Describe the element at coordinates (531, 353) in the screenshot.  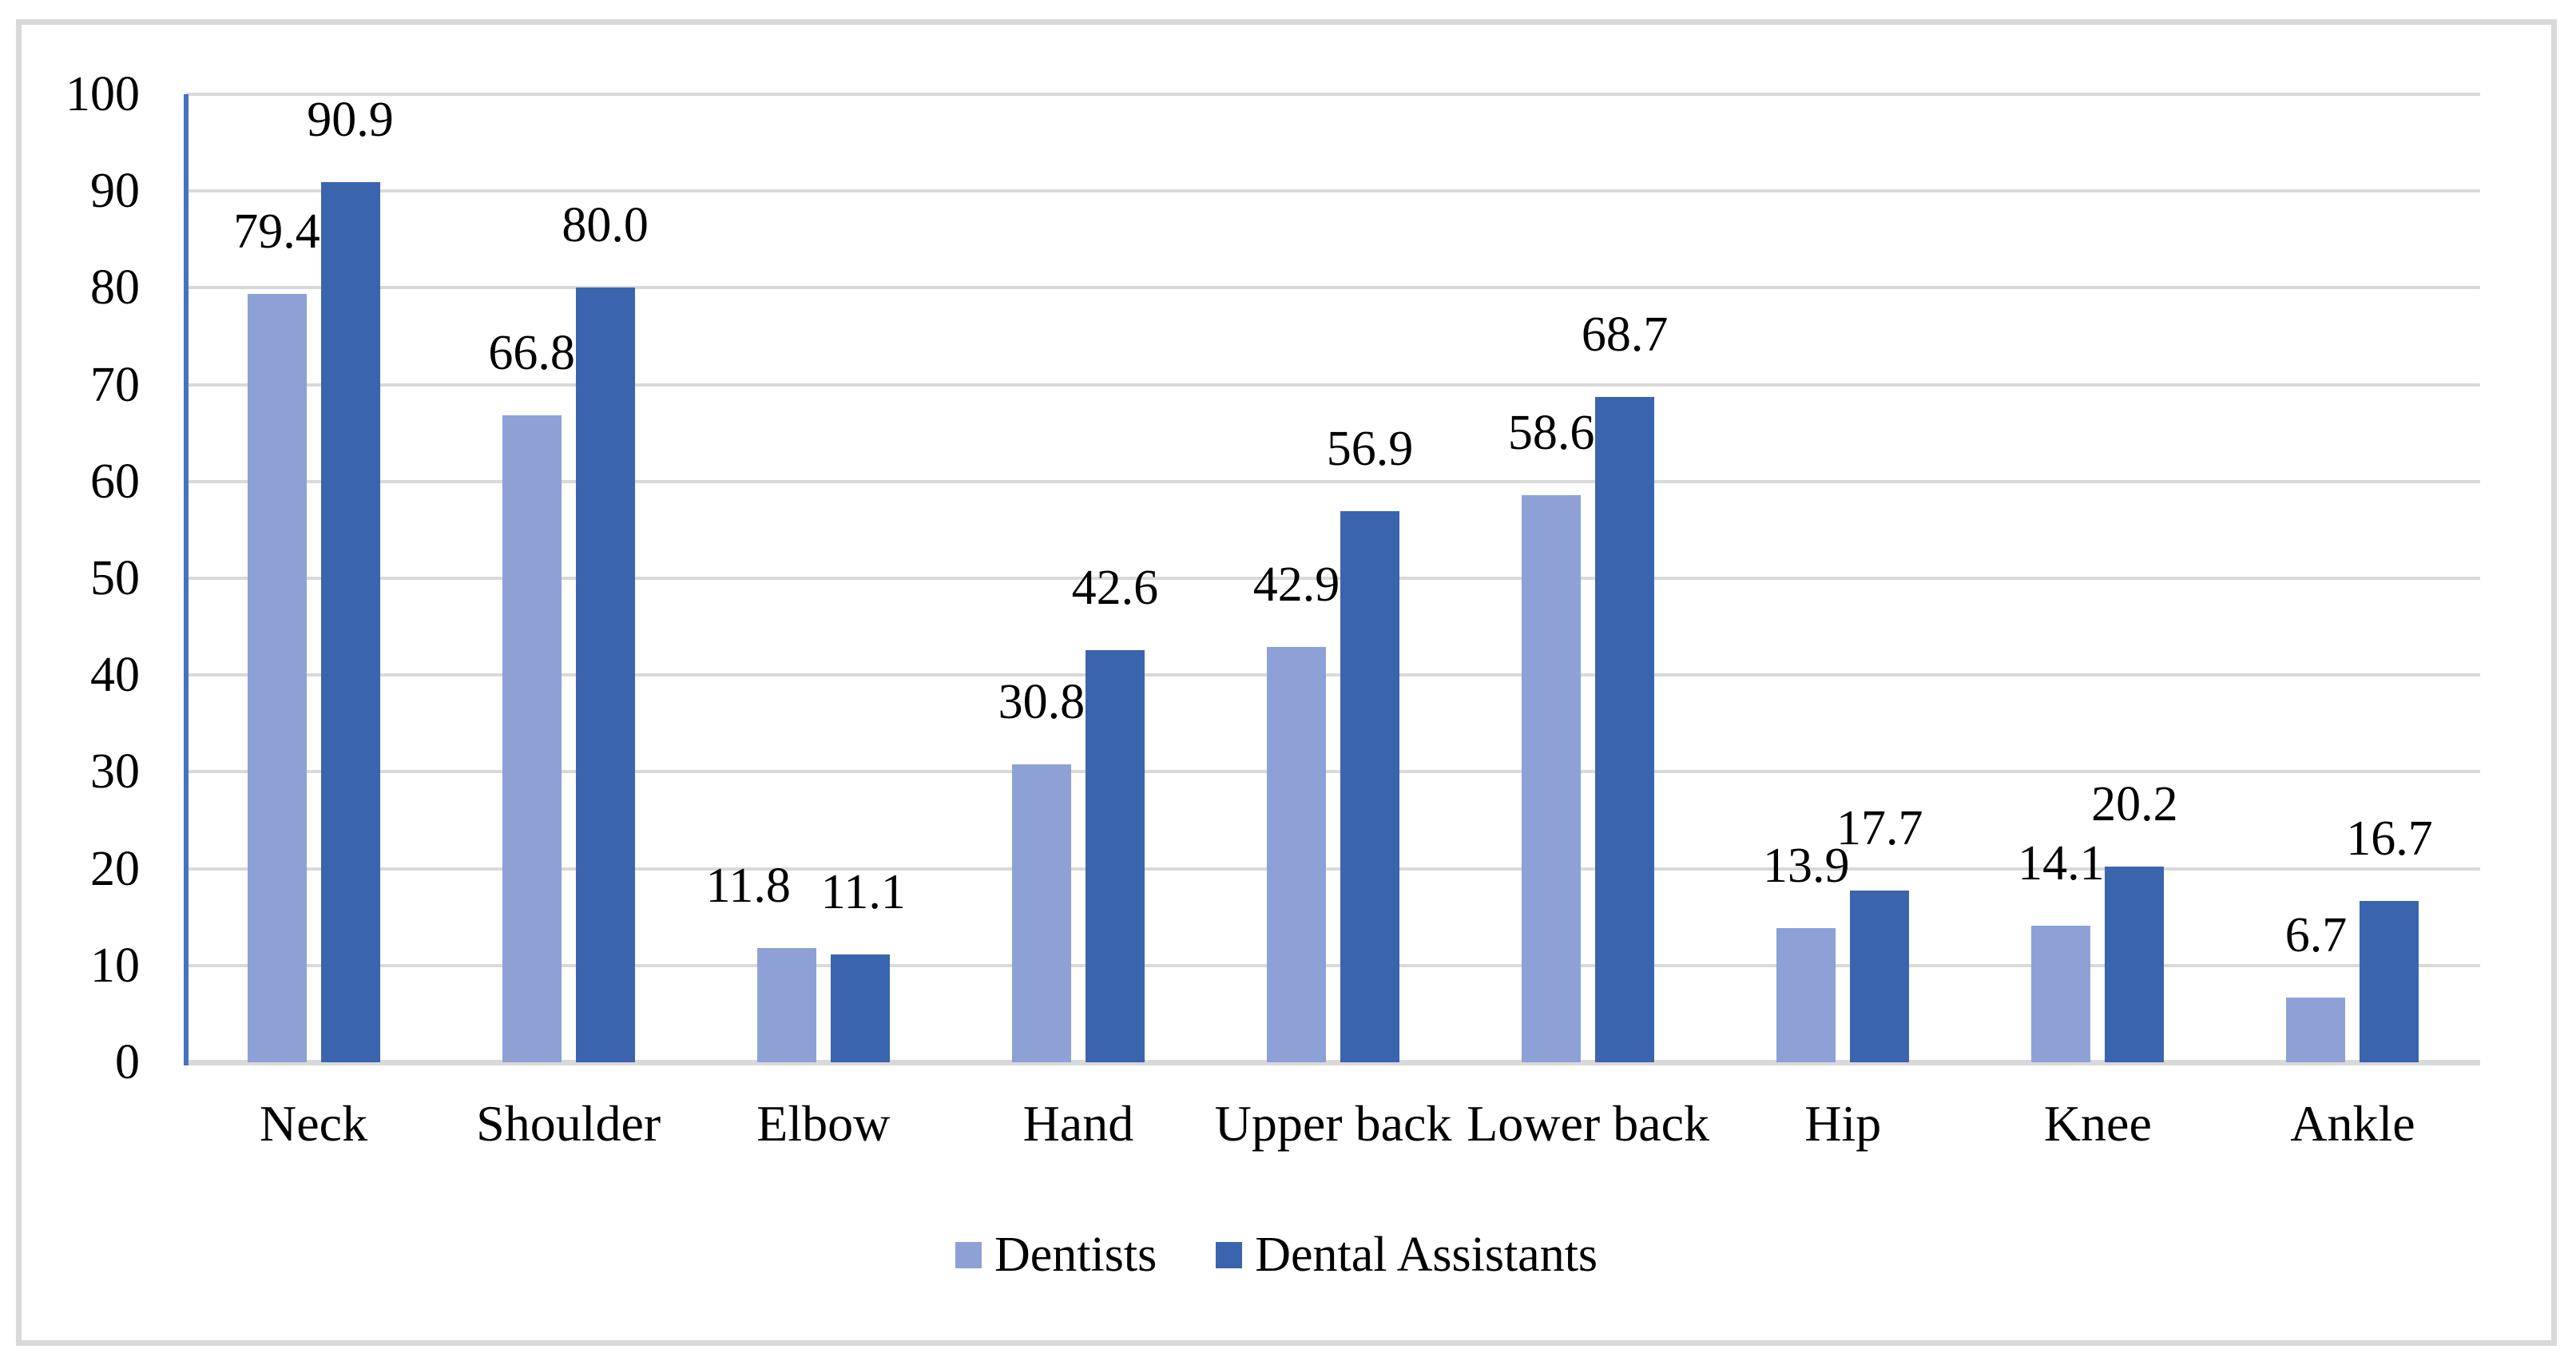
I see `data-label-dentists: 66.8` at that location.